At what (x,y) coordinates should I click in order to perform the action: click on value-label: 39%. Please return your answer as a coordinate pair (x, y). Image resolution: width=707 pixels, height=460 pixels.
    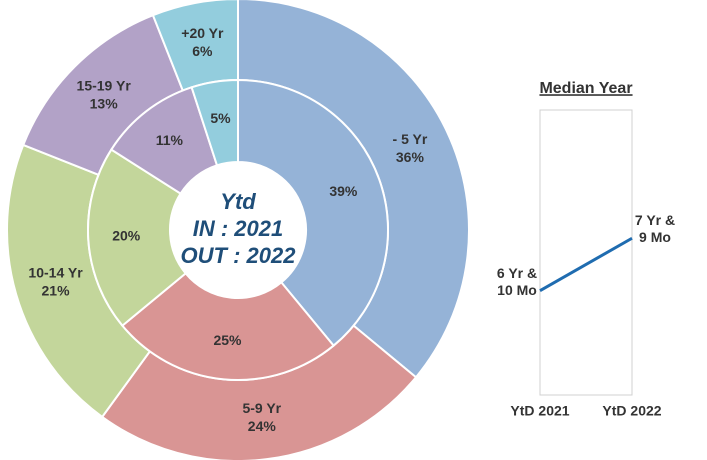
    Looking at the image, I should click on (343, 191).